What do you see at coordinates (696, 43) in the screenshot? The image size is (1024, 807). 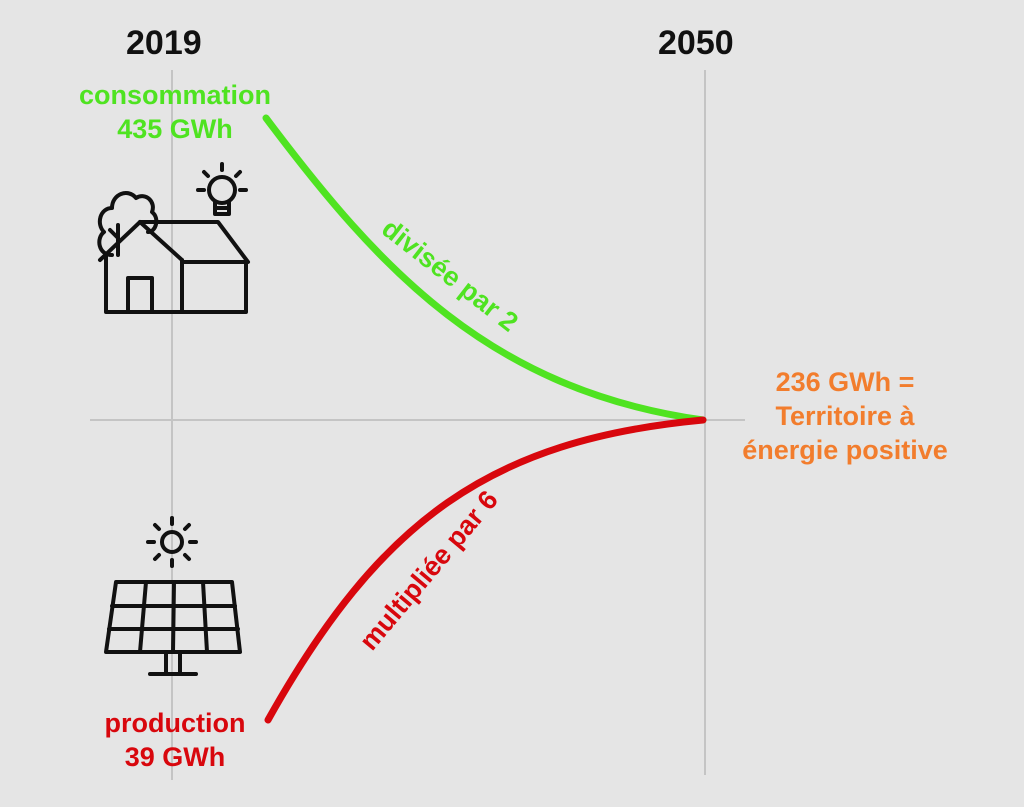 I see `year-end-label: 2050` at bounding box center [696, 43].